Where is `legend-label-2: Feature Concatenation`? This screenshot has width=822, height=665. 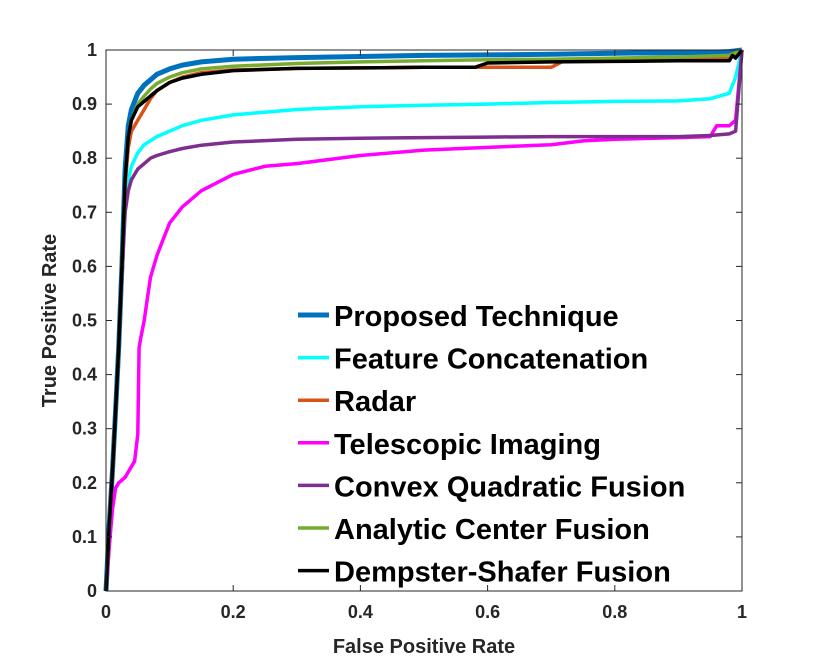
legend-label-2: Feature Concatenation is located at coordinates (491, 360).